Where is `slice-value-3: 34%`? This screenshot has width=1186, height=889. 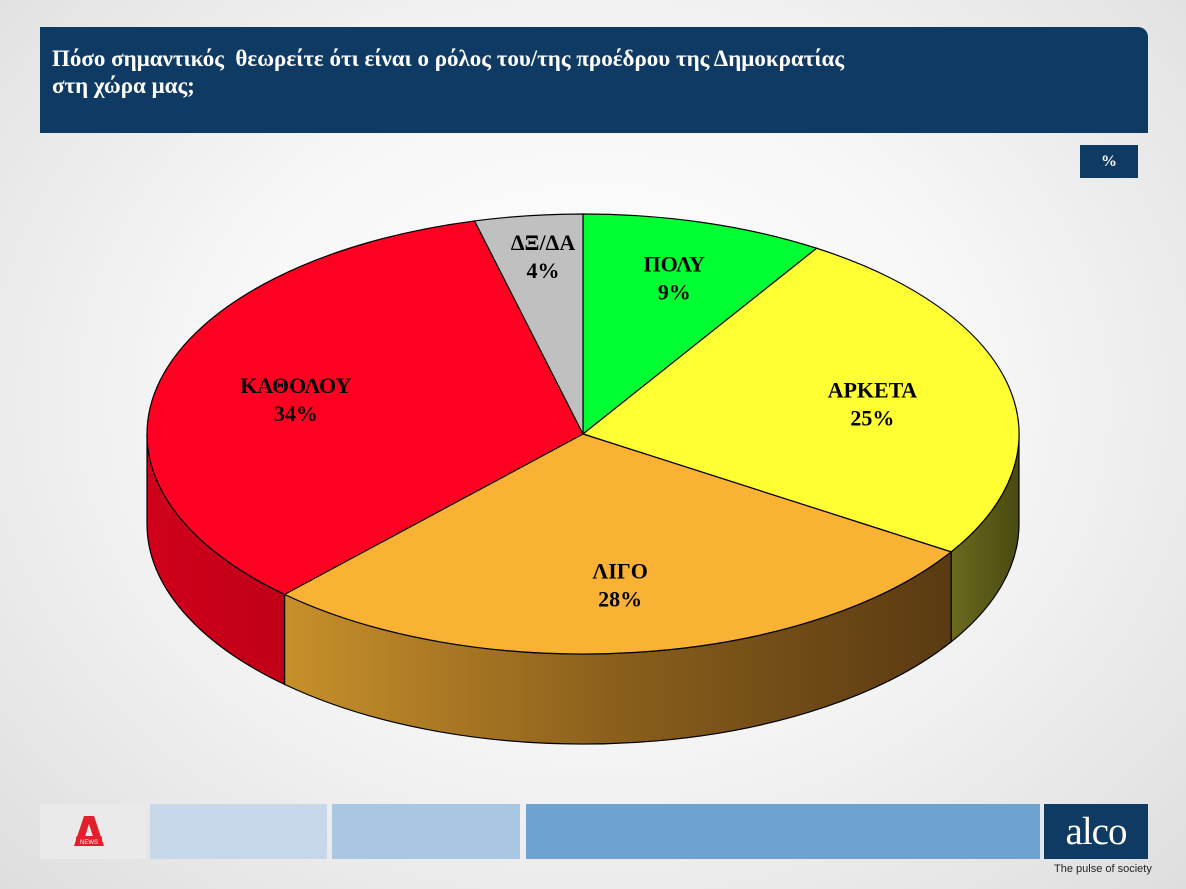
slice-value-3: 34% is located at coordinates (296, 413).